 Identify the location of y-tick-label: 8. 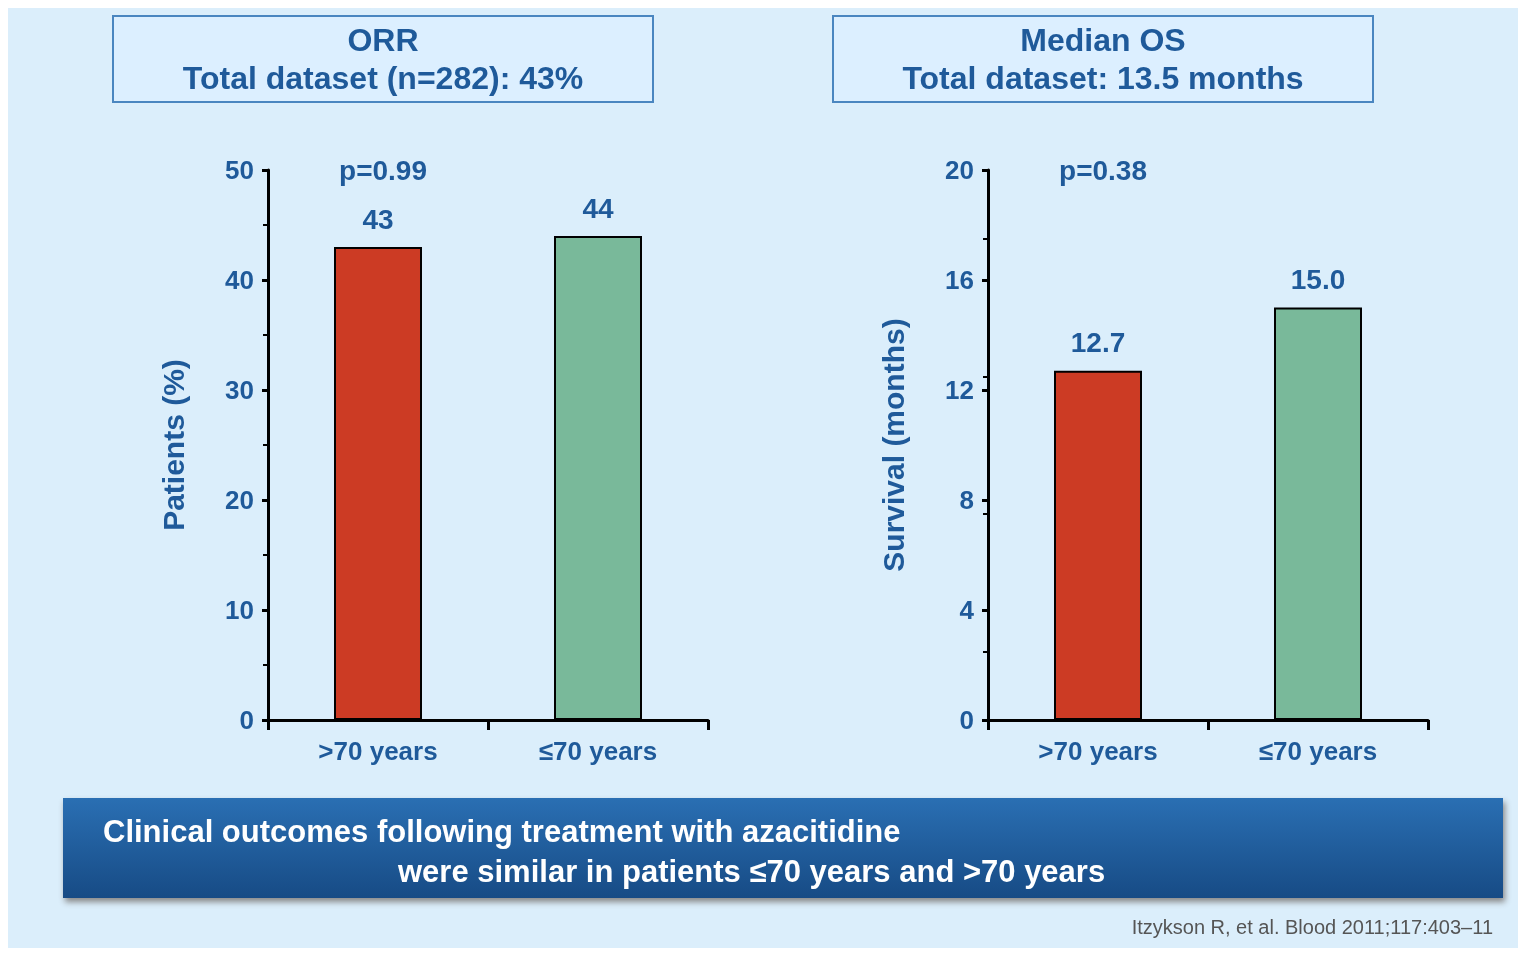
(966, 500).